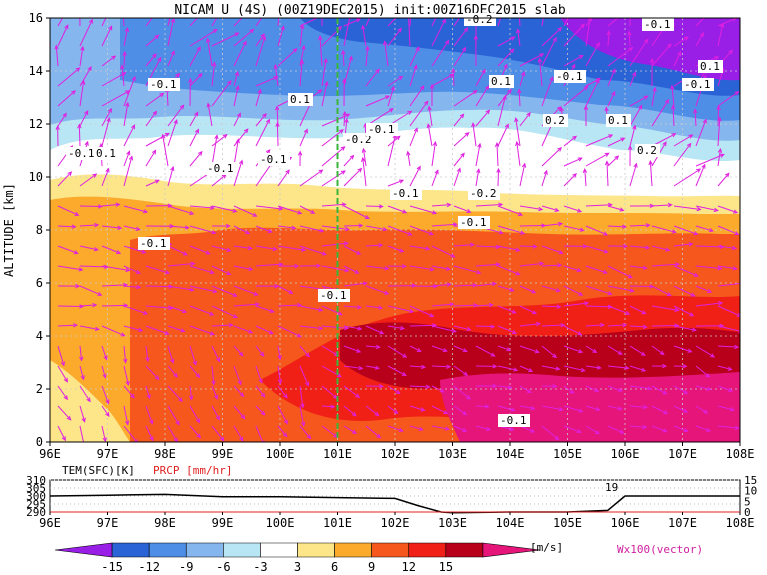  What do you see at coordinates (36, 18) in the screenshot?
I see `y-tick-label: 16` at bounding box center [36, 18].